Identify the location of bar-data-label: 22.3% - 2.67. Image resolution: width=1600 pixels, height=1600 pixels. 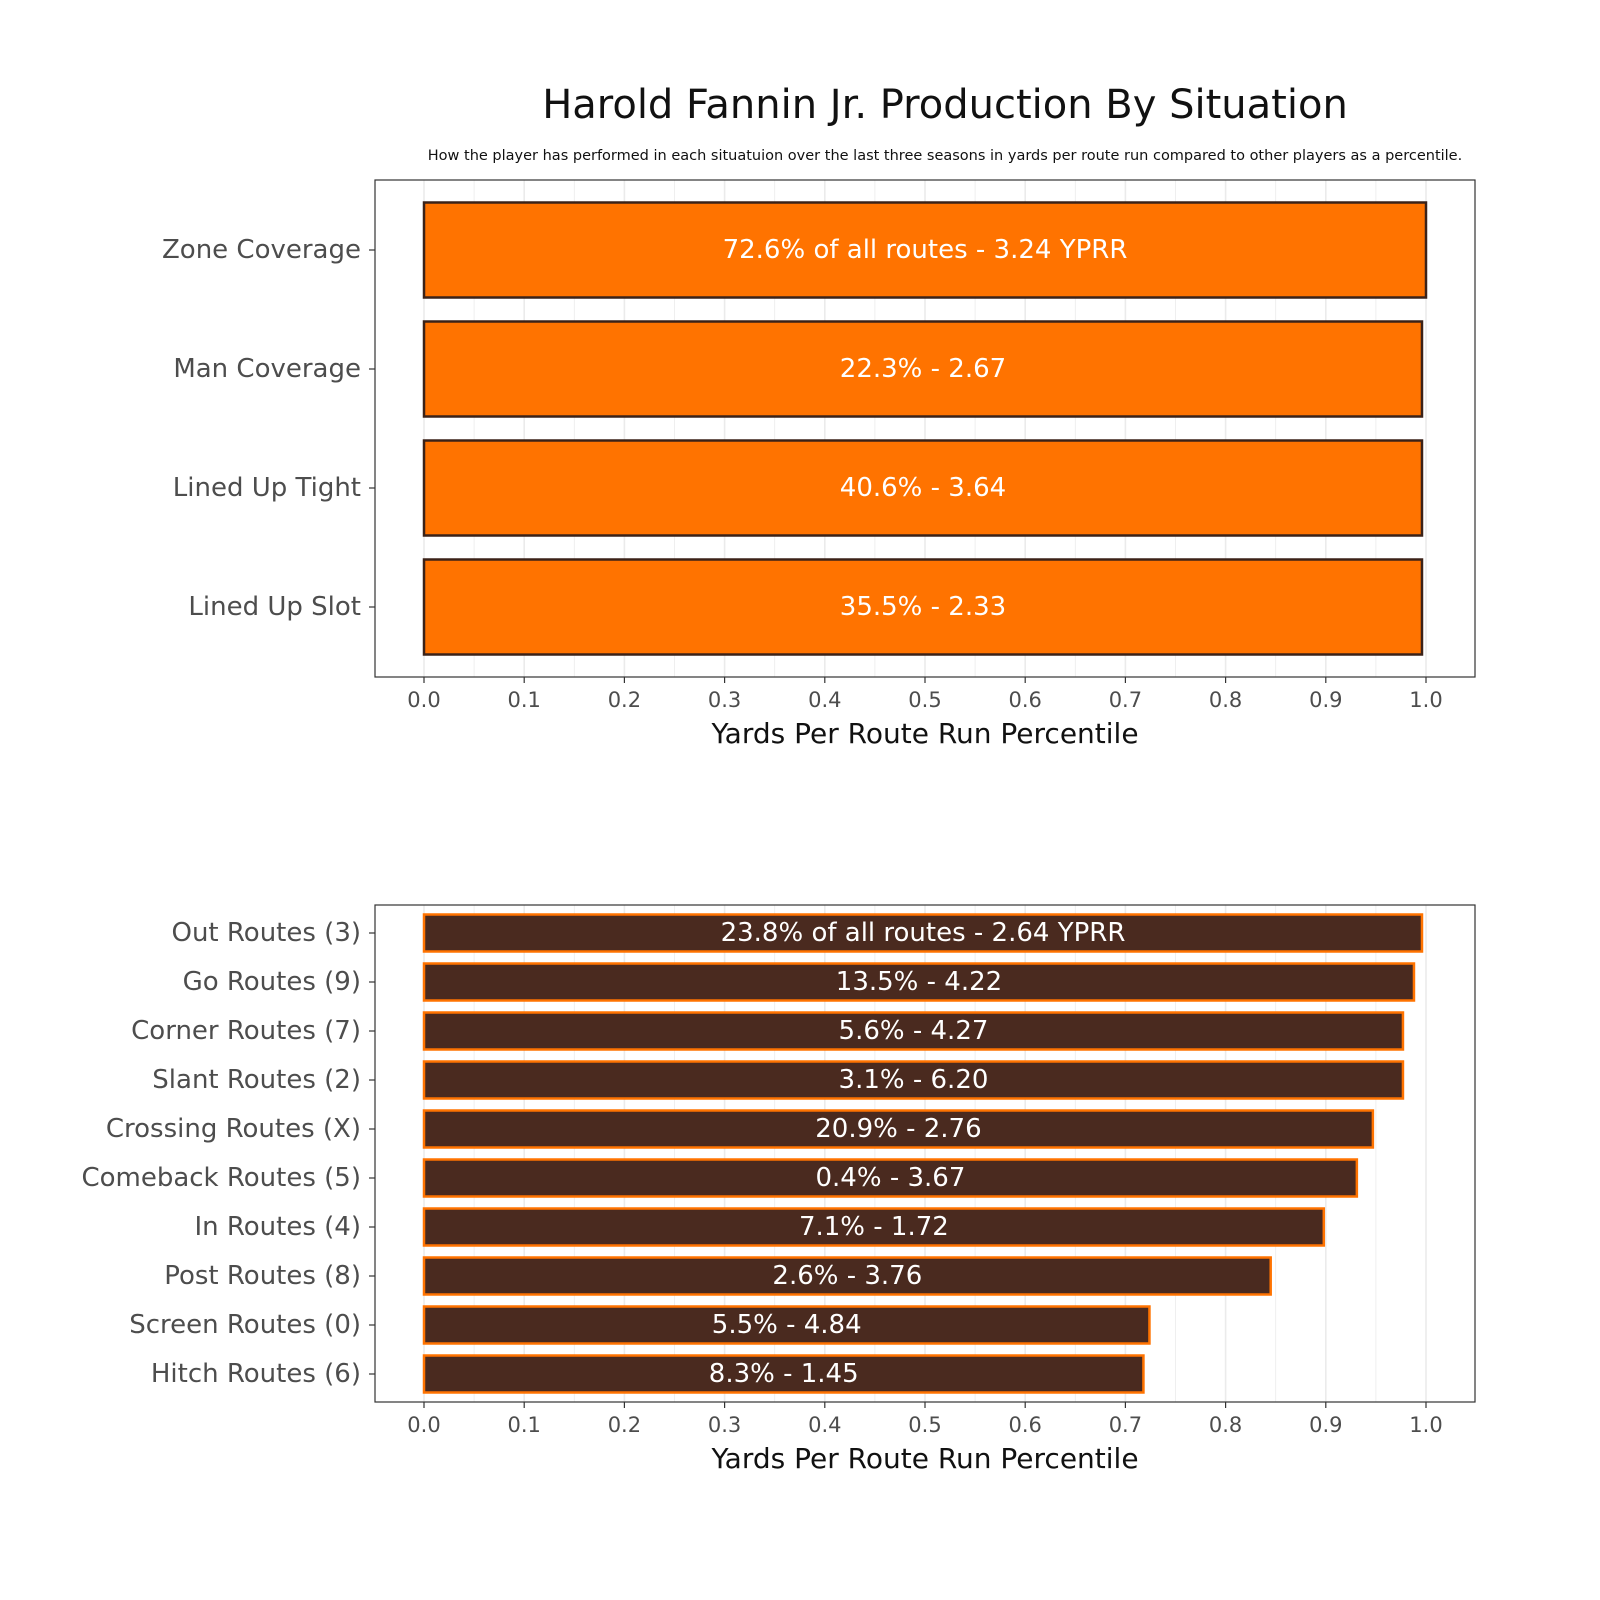
(923, 369).